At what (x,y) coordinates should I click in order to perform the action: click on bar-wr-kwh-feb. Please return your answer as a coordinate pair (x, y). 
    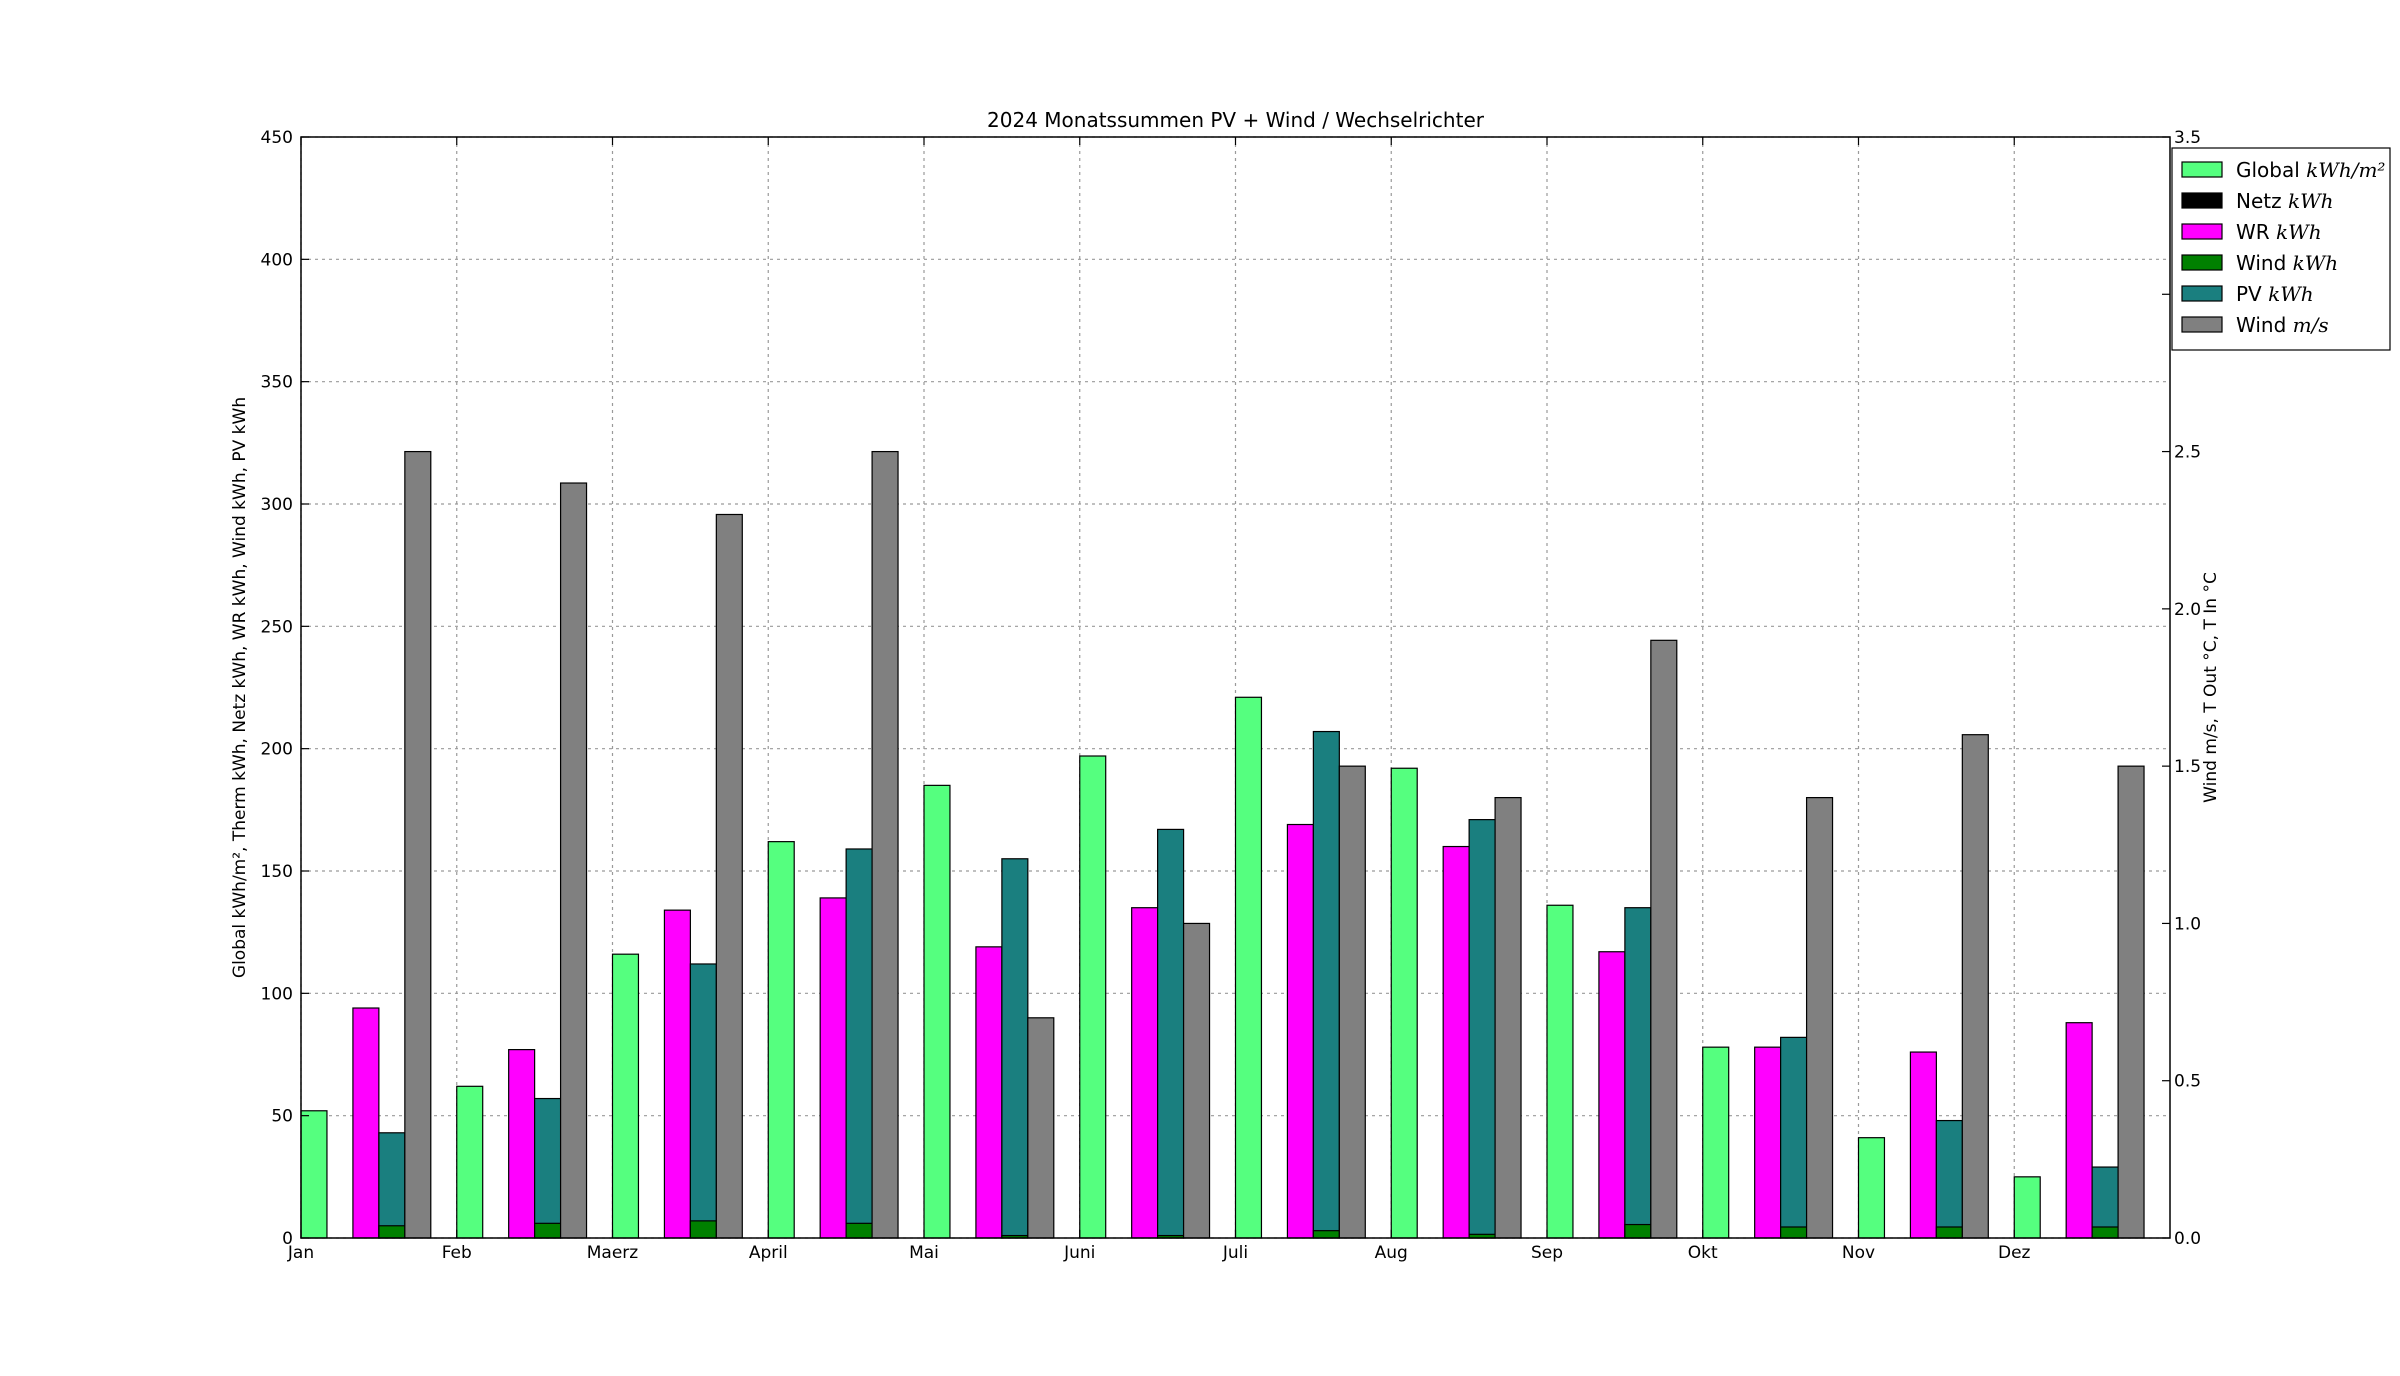
    Looking at the image, I should click on (522, 1144).